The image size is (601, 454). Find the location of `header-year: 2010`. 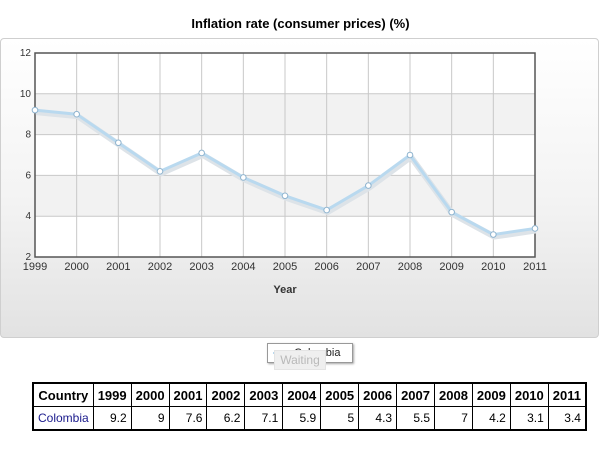

header-year: 2010 is located at coordinates (529, 394).